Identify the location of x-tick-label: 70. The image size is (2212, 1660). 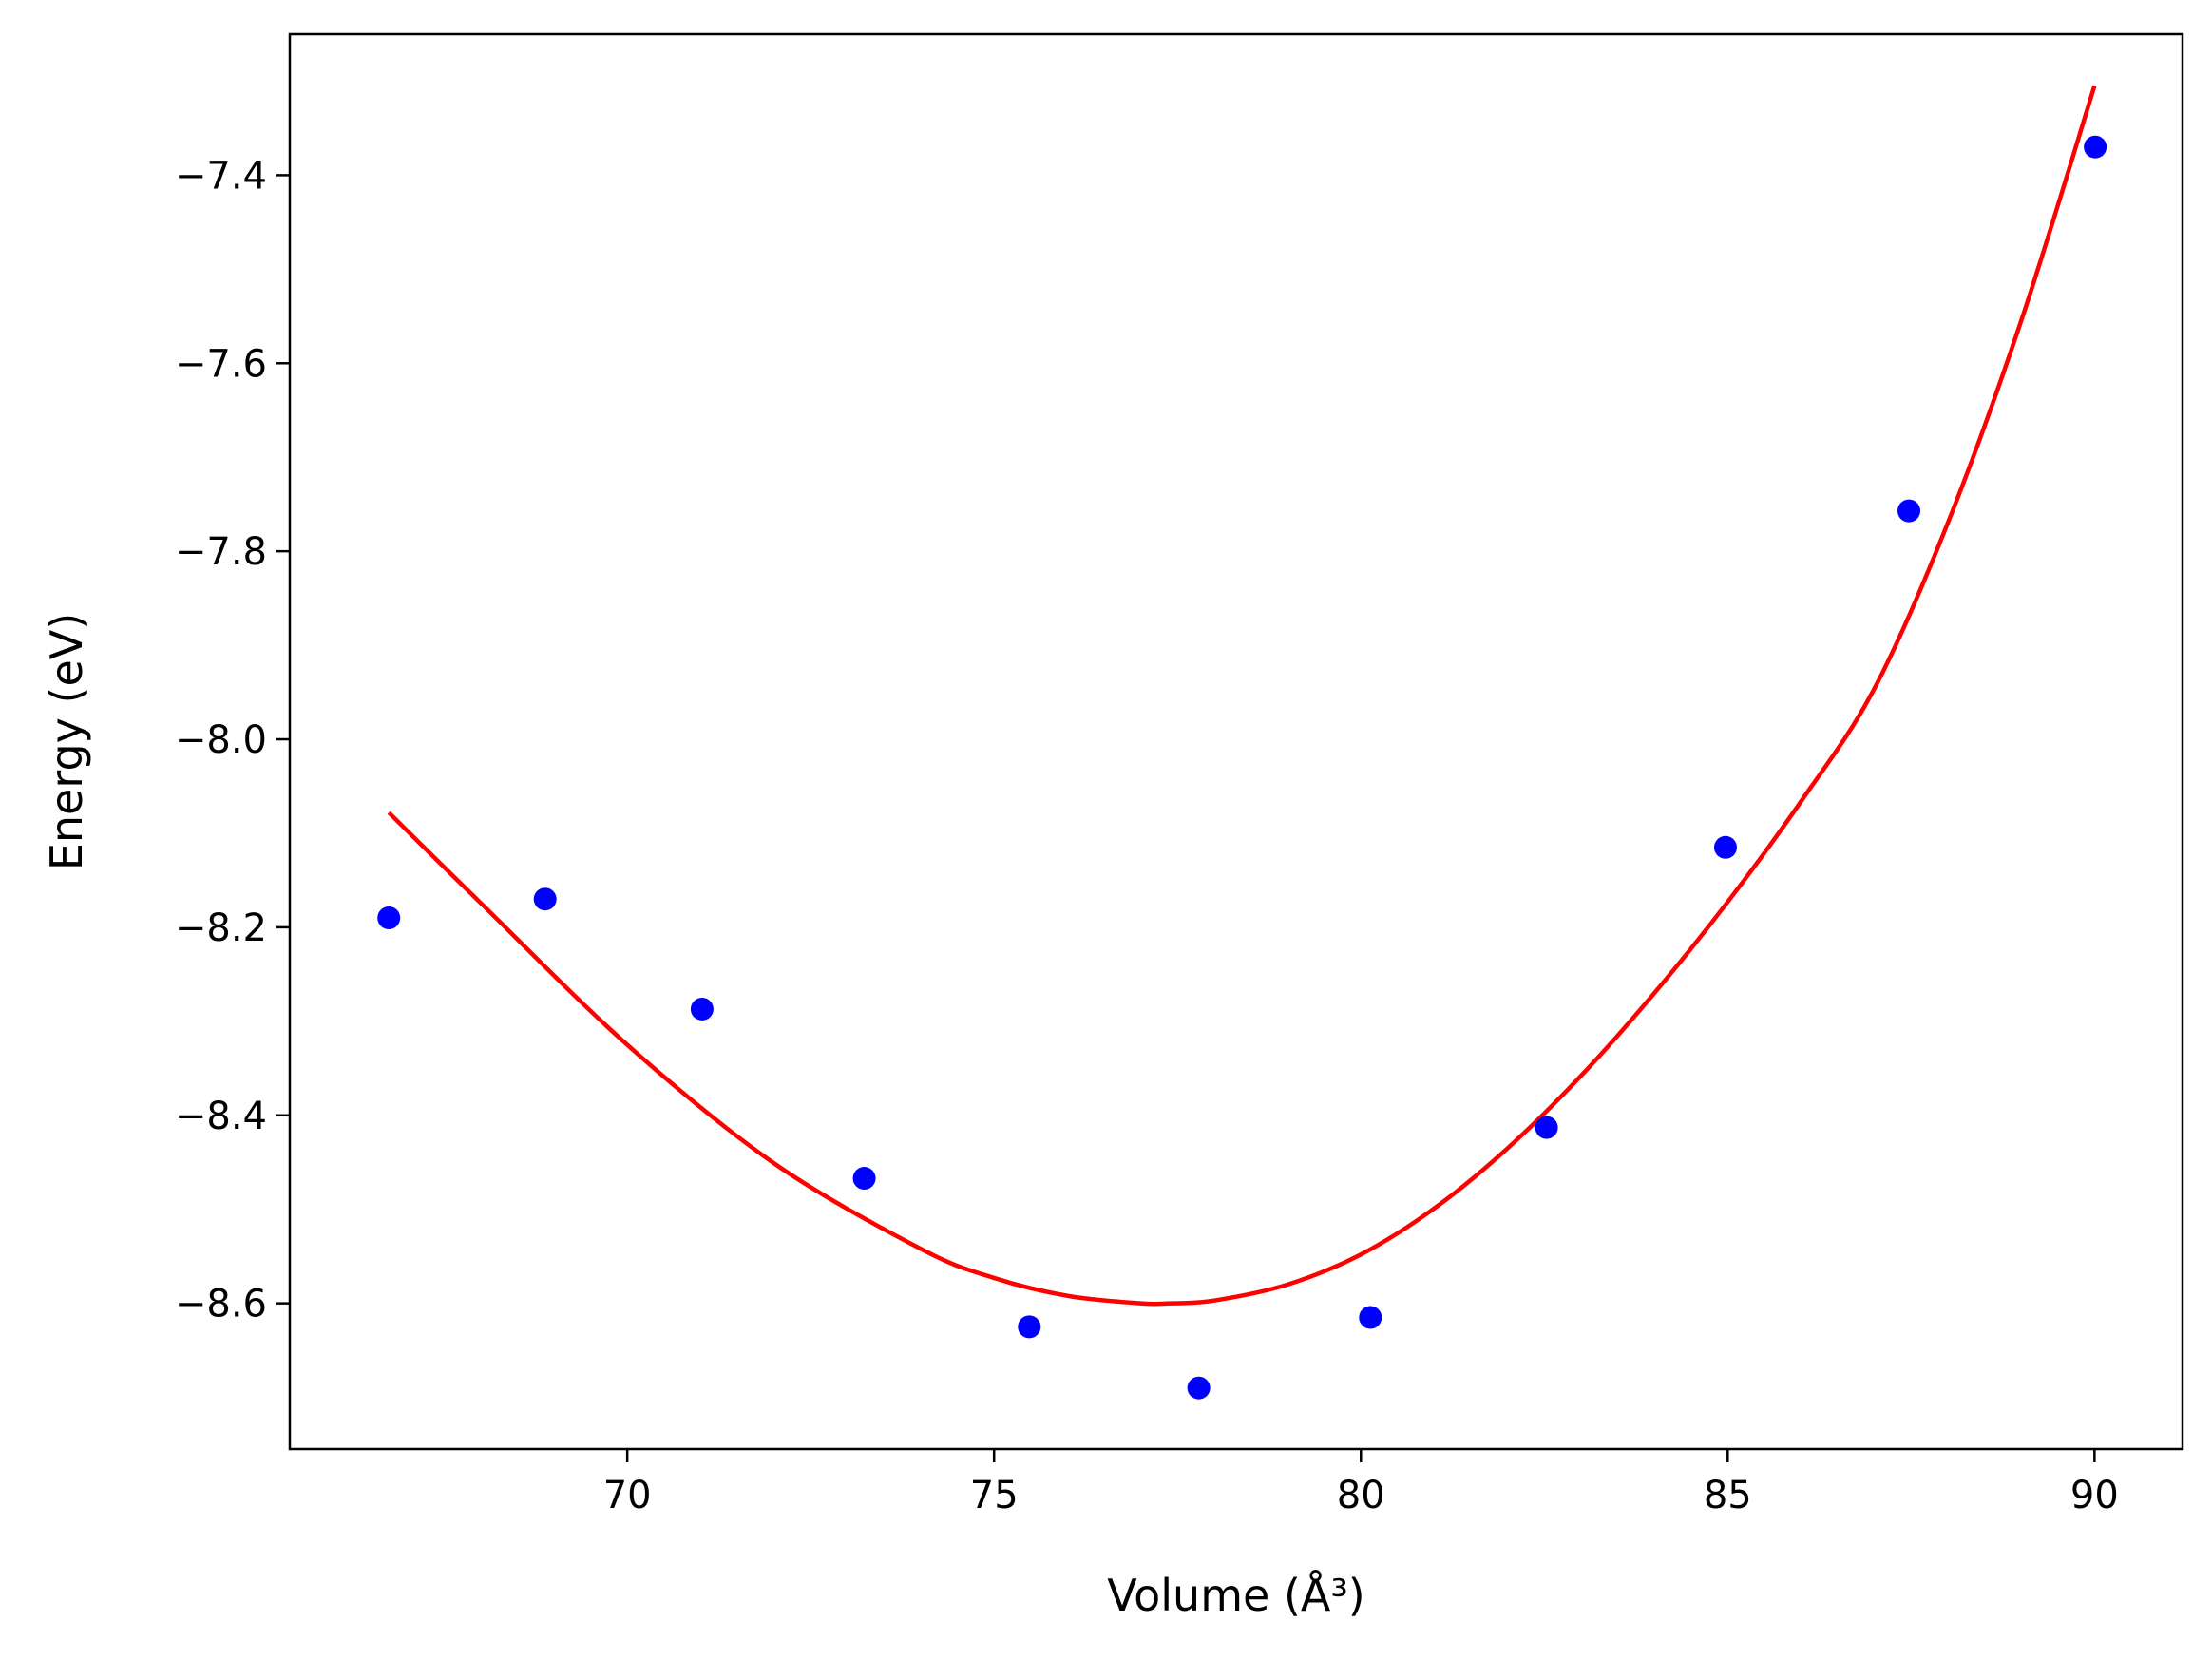
(627, 1495).